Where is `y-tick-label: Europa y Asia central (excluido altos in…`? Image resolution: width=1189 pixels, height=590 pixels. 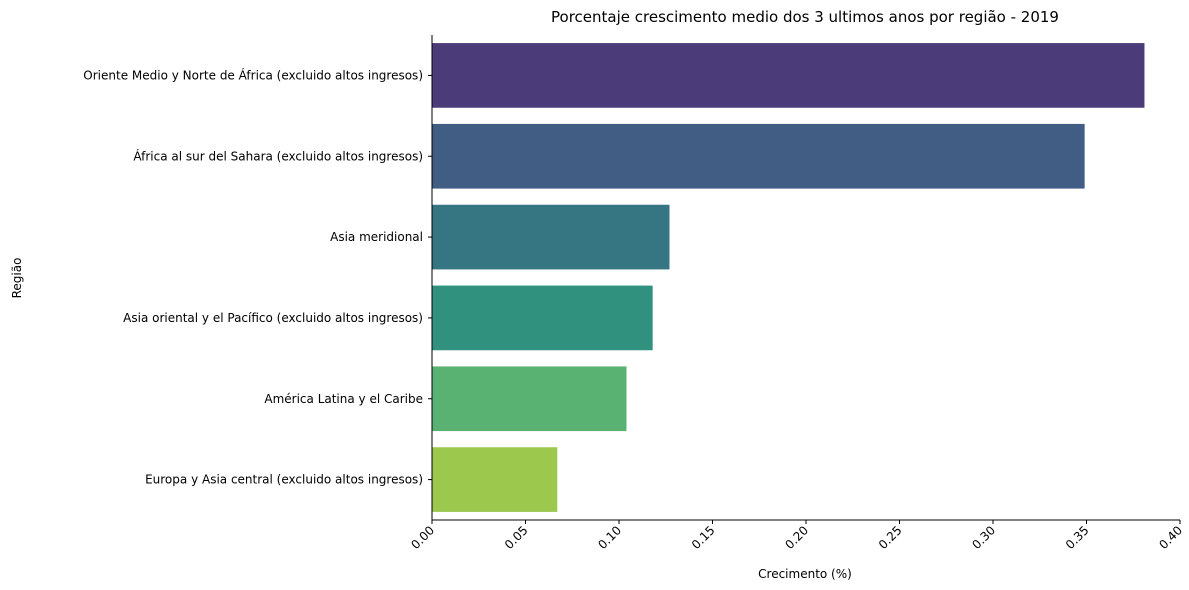 y-tick-label: Europa y Asia central (excluido altos in… is located at coordinates (284, 480).